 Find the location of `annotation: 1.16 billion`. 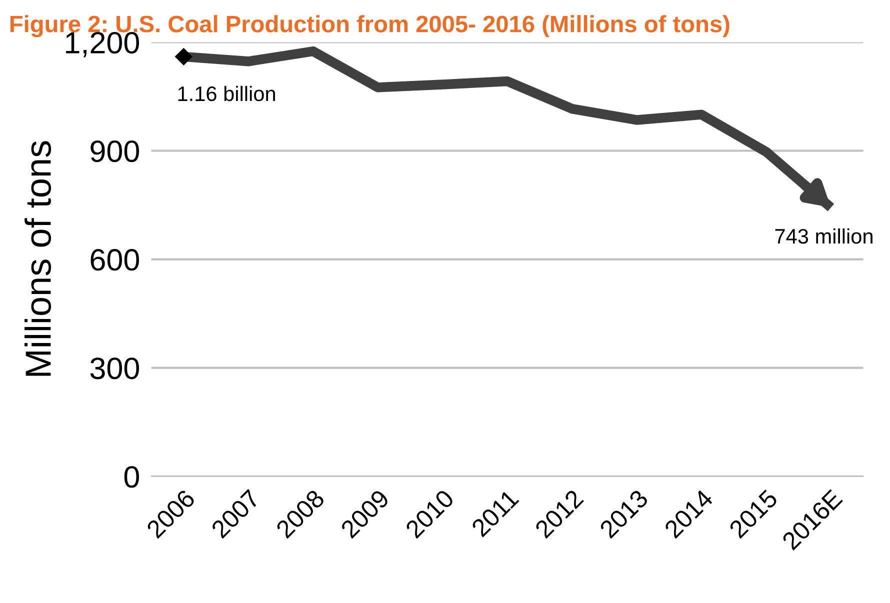

annotation: 1.16 billion is located at coordinates (226, 94).